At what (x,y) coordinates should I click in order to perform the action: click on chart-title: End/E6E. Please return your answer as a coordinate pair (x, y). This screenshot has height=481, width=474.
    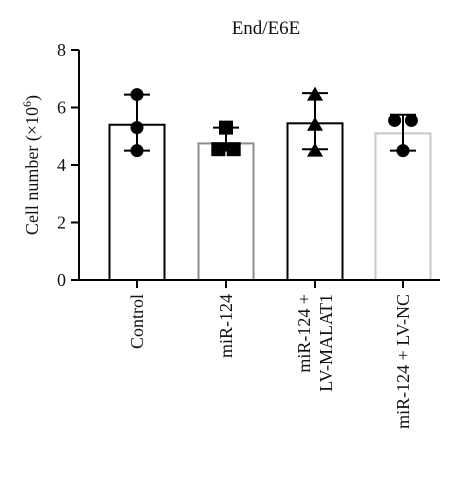
    Looking at the image, I should click on (266, 28).